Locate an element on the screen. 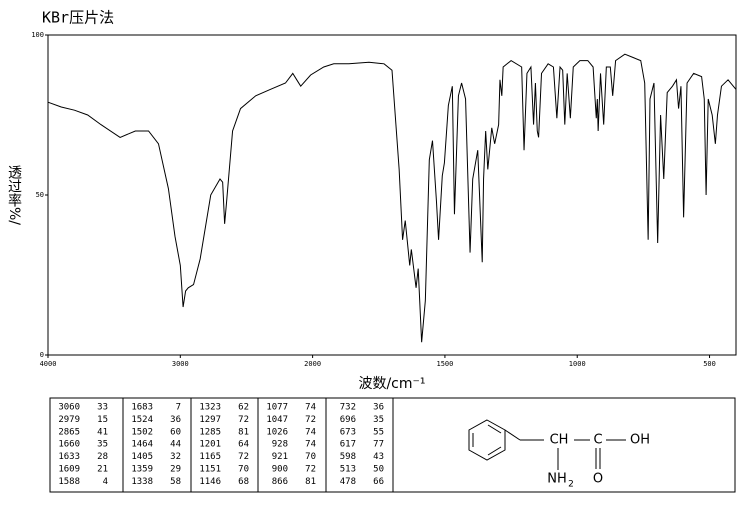 The width and height of the screenshot is (738, 510). peak-transmittance: 32 is located at coordinates (175, 457).